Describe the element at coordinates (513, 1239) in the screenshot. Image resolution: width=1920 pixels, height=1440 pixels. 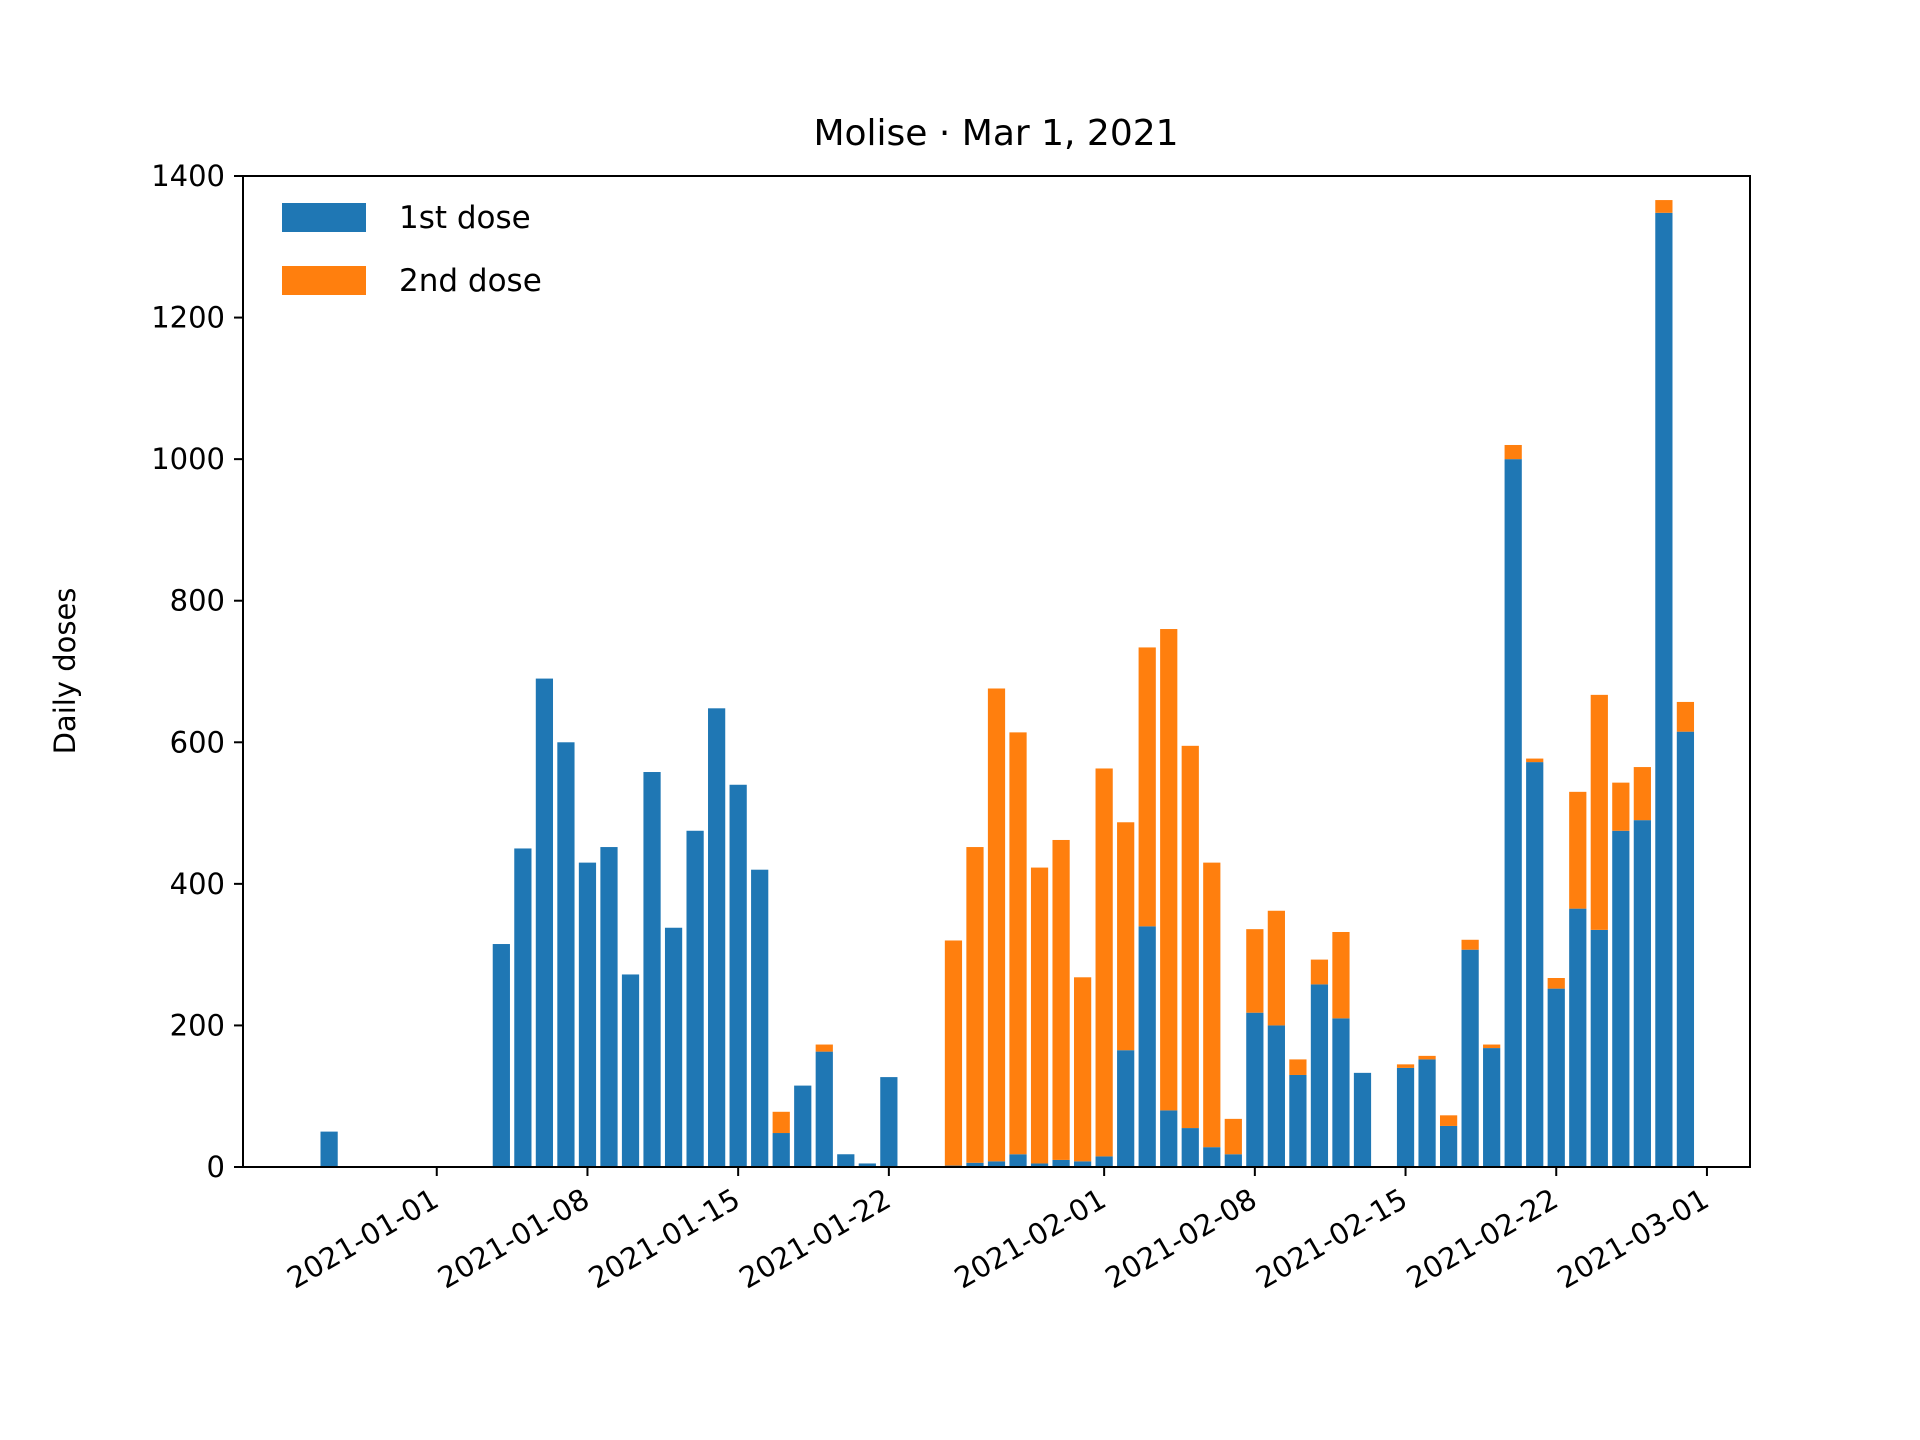
I see `x-tick-label: 2021-01-08` at that location.